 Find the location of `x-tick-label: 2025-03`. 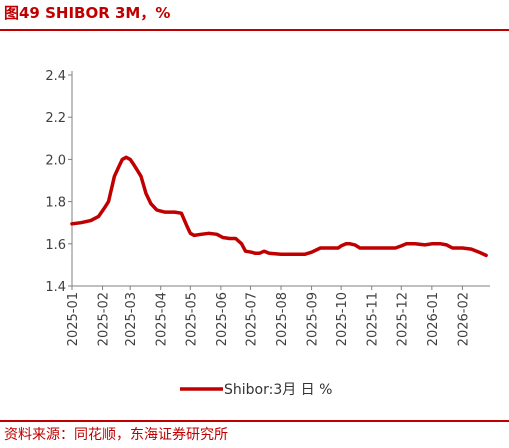

x-tick-label: 2025-03 is located at coordinates (131, 319).